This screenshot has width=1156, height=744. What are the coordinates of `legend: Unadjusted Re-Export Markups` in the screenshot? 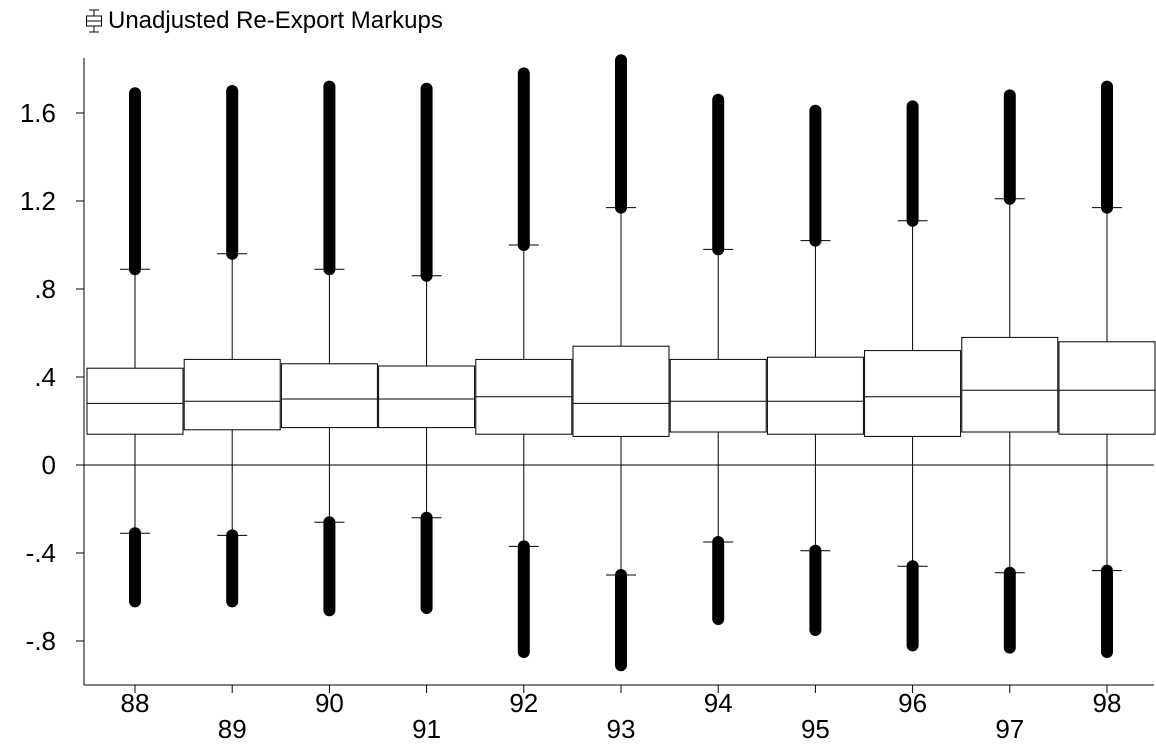 It's located at (263, 21).